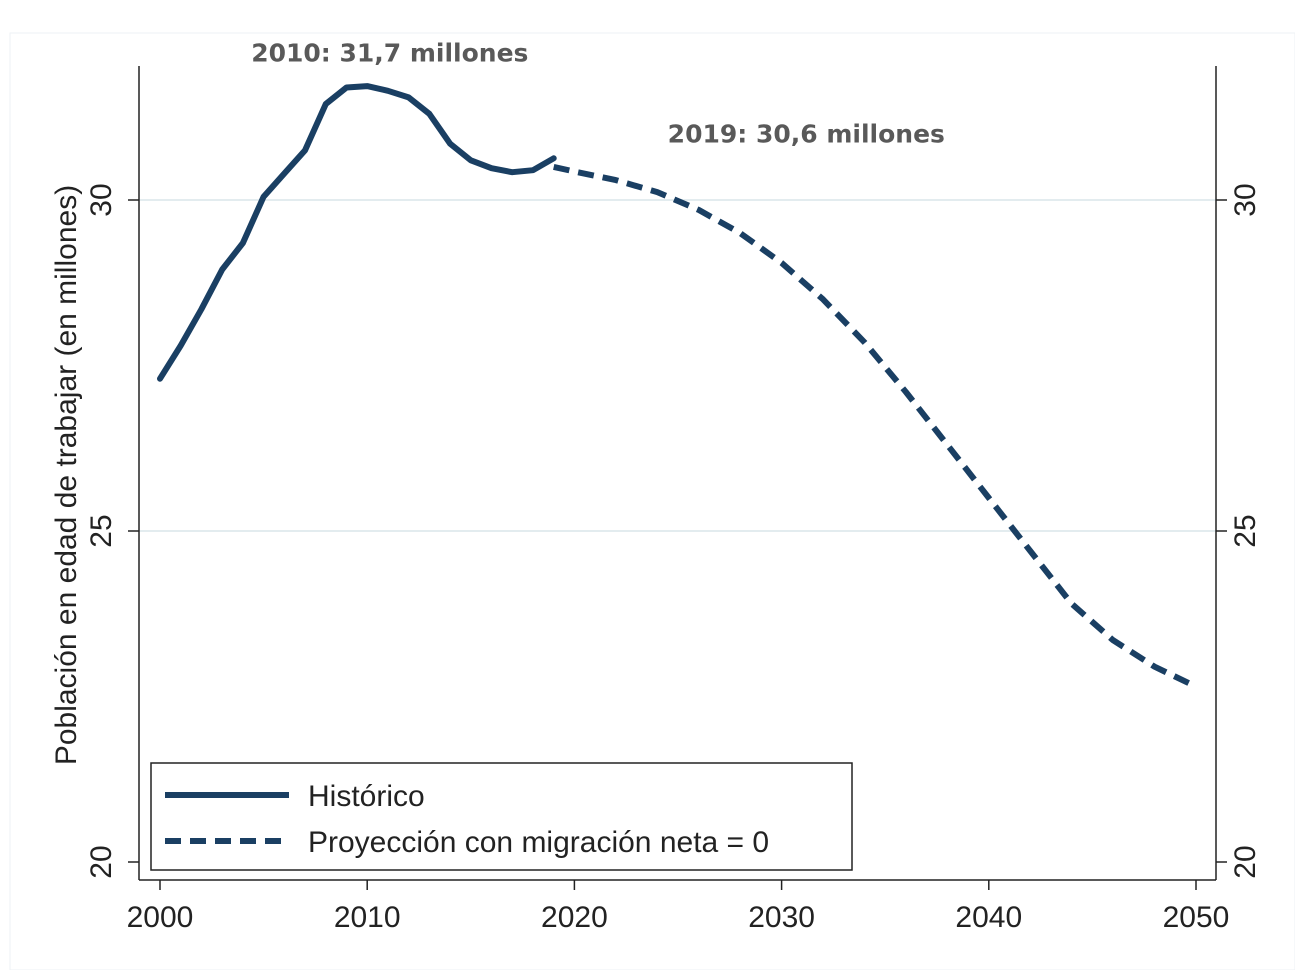 This screenshot has width=1295, height=970. What do you see at coordinates (101, 530) in the screenshot?
I see `y-tick-label-left-25: 25` at bounding box center [101, 530].